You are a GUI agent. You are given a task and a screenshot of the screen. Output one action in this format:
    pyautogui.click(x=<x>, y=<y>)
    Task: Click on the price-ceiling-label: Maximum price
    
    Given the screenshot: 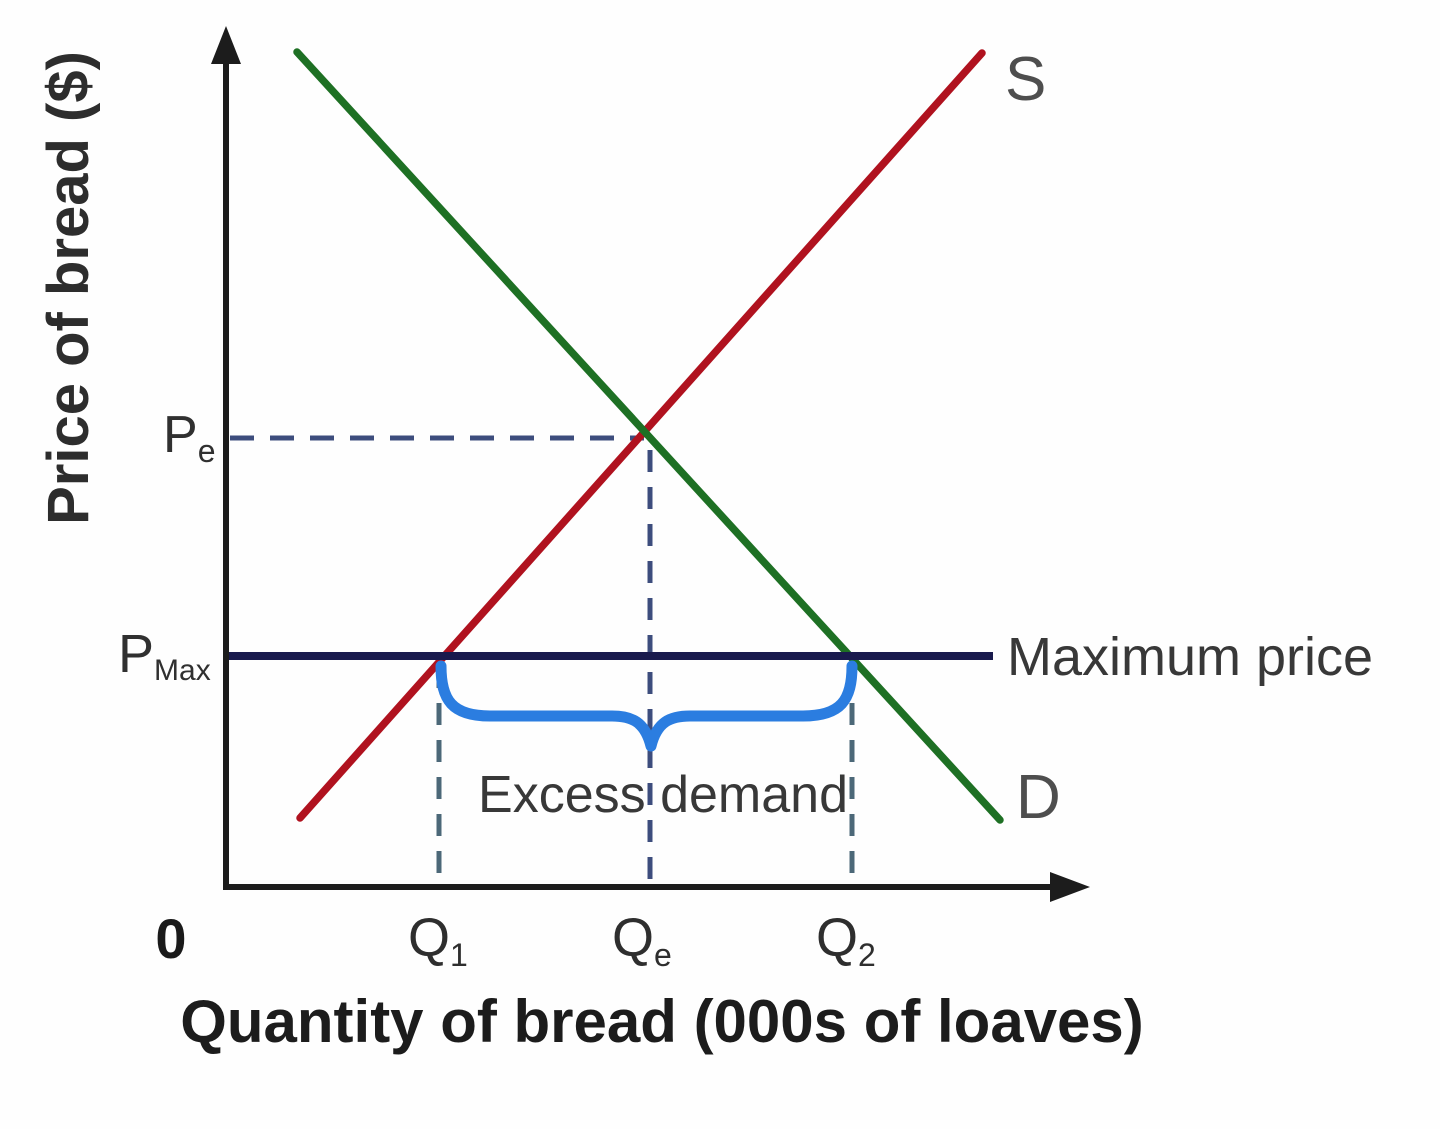 What is the action you would take?
    pyautogui.click(x=1190, y=657)
    